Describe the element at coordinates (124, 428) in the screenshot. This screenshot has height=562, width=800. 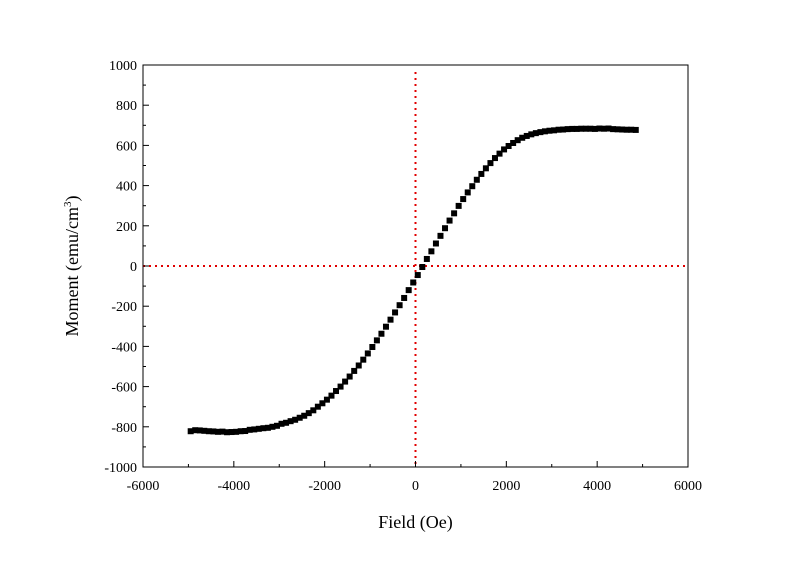
I see `y-tick-label: -800` at that location.